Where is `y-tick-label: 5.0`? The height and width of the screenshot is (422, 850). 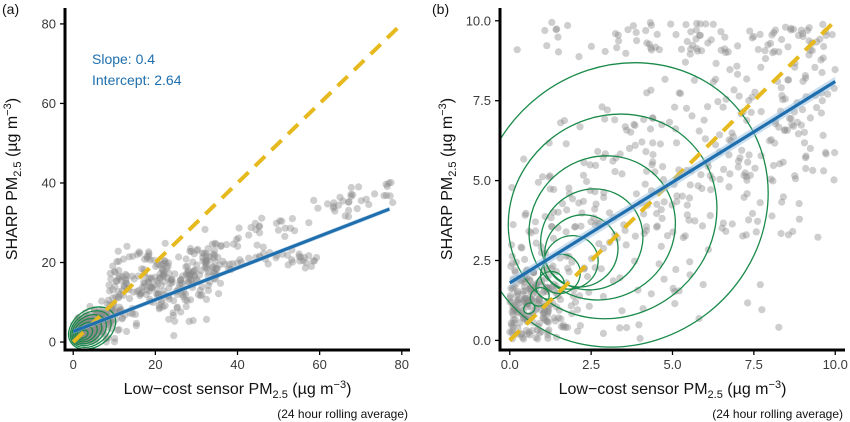
y-tick-label: 5.0 is located at coordinates (482, 180).